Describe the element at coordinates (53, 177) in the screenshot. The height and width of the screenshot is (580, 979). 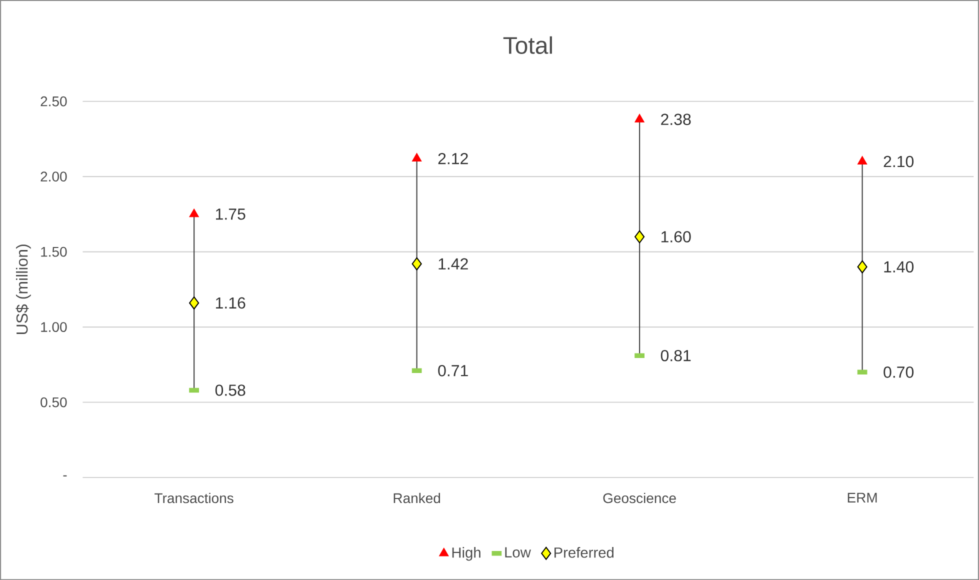
I see `y-tick-label: 2.00` at that location.